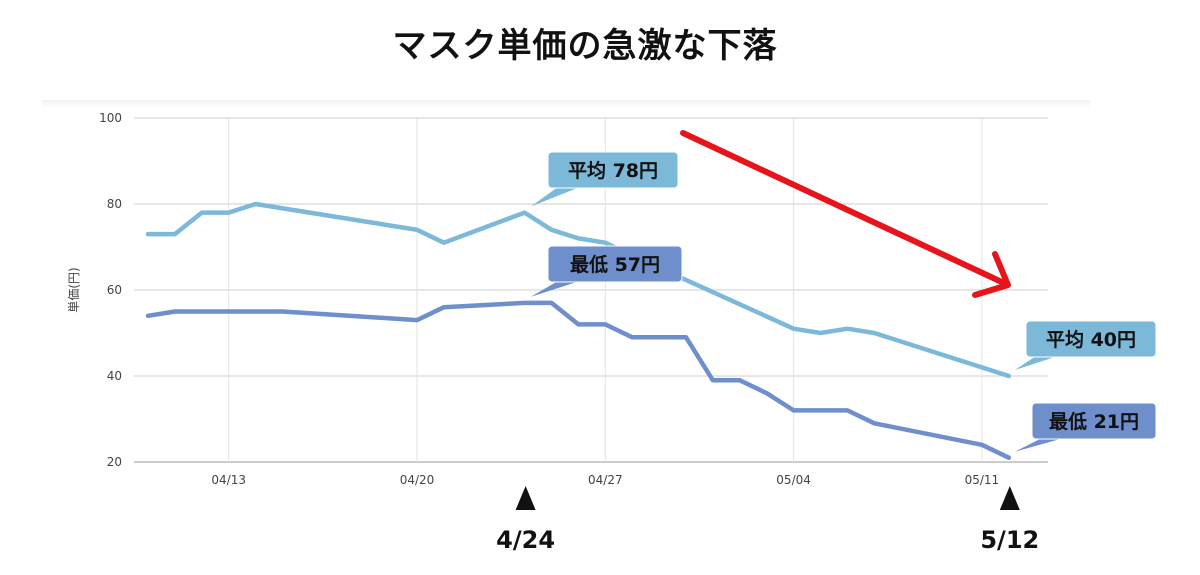 The image size is (1200, 575). What do you see at coordinates (228, 480) in the screenshot?
I see `x-tick-label: 04/13` at bounding box center [228, 480].